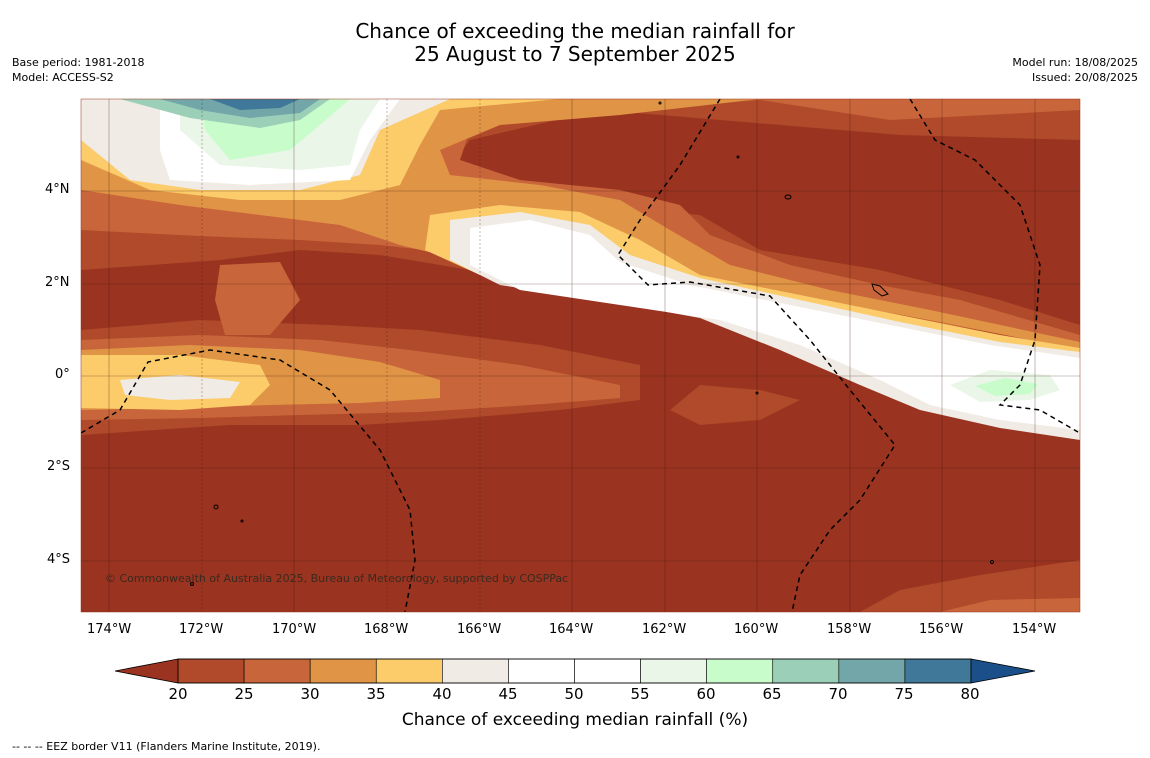 This screenshot has height=758, width=1150. I want to click on lon-label: 164°W, so click(571, 629).